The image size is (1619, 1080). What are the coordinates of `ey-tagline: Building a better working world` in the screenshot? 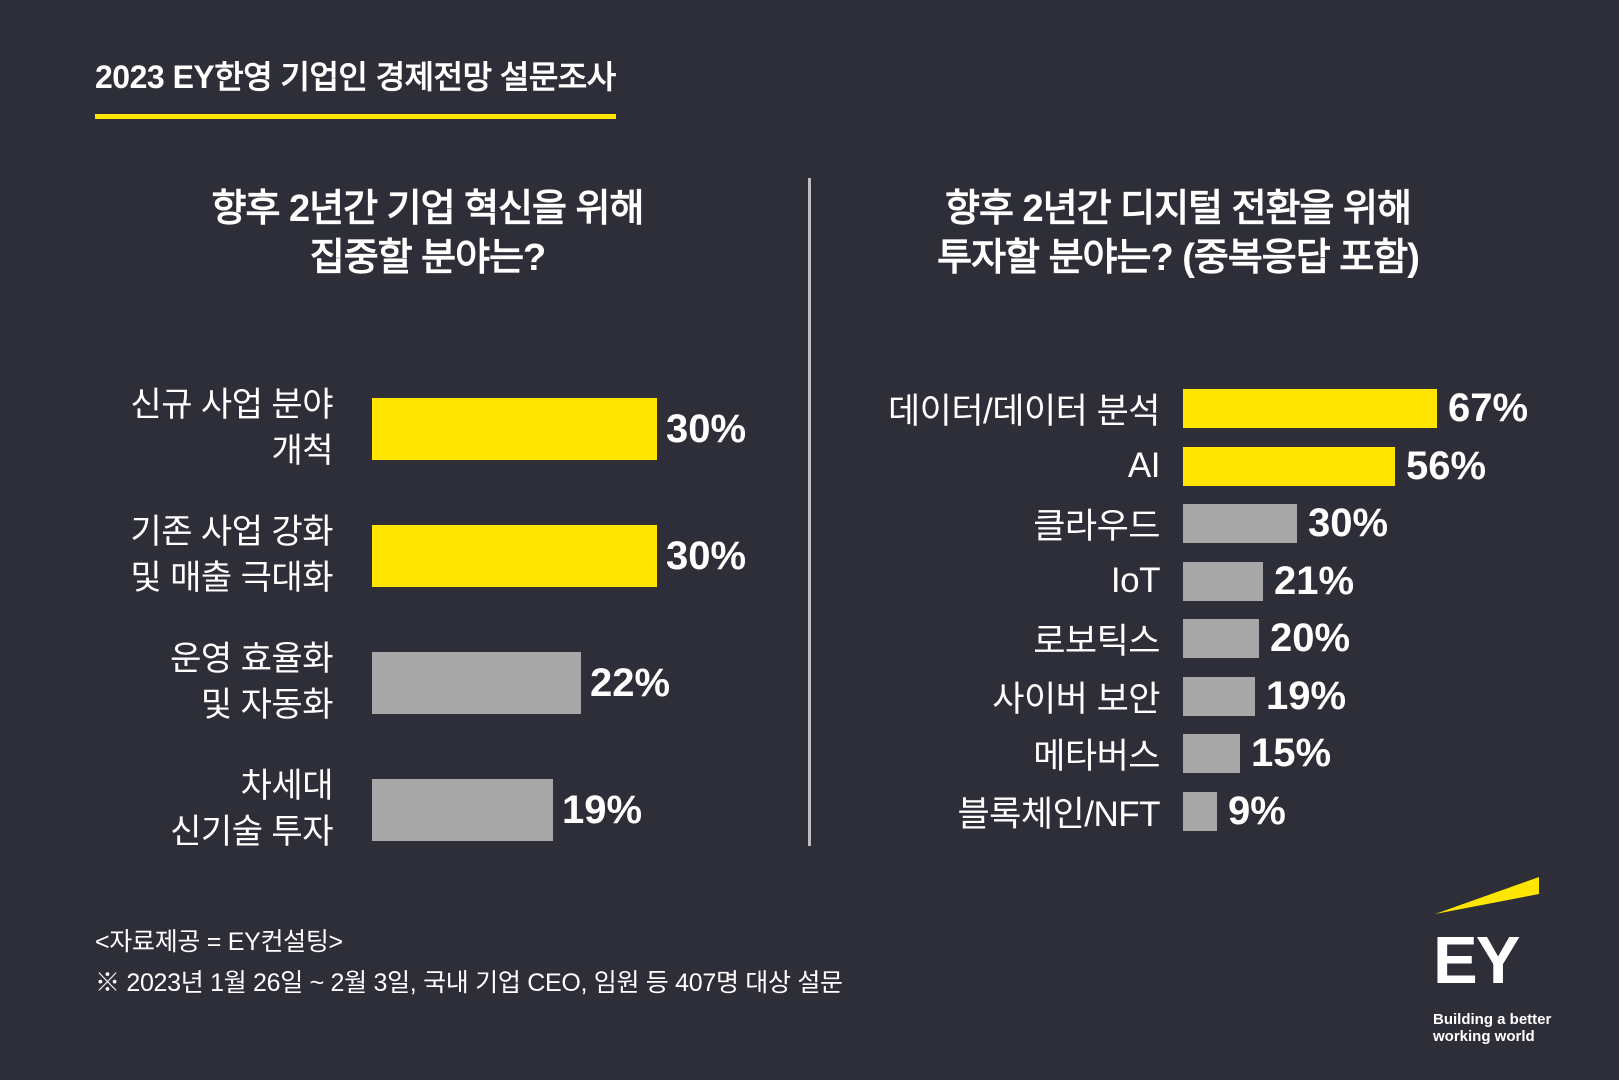 It's located at (1493, 1028).